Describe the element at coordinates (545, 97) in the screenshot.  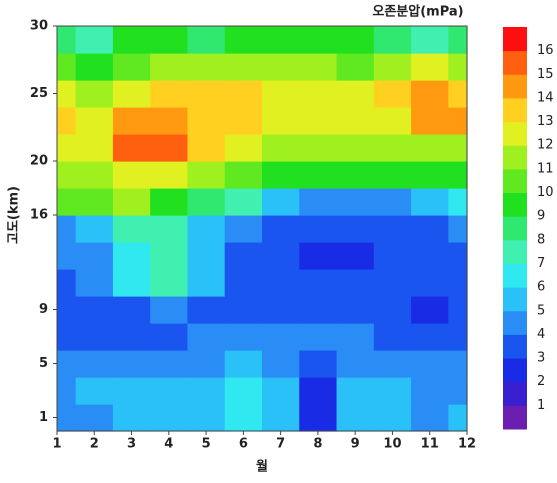
I see `colorbar-label: 14` at that location.